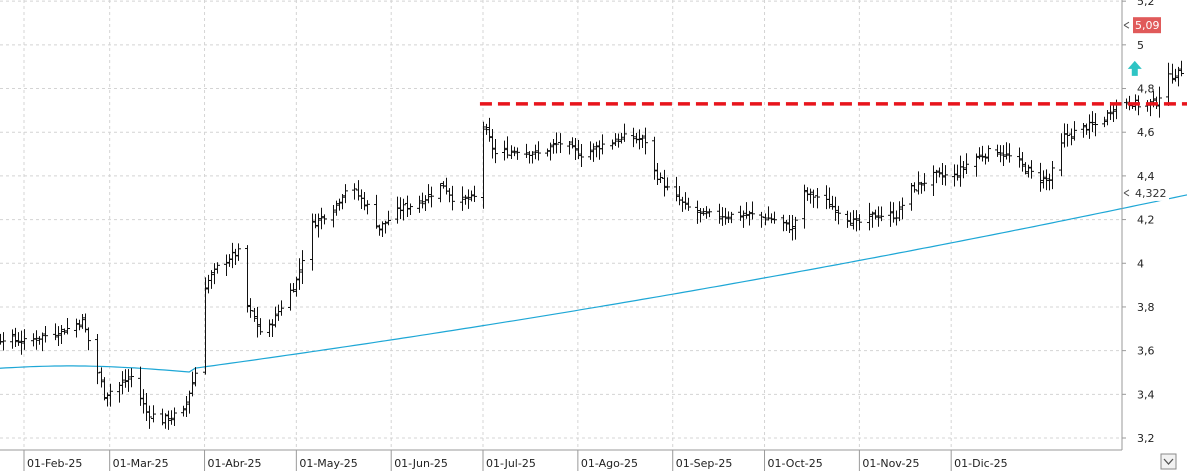 This screenshot has height=472, width=1187. I want to click on y-tick-label: 3,4, so click(1146, 394).